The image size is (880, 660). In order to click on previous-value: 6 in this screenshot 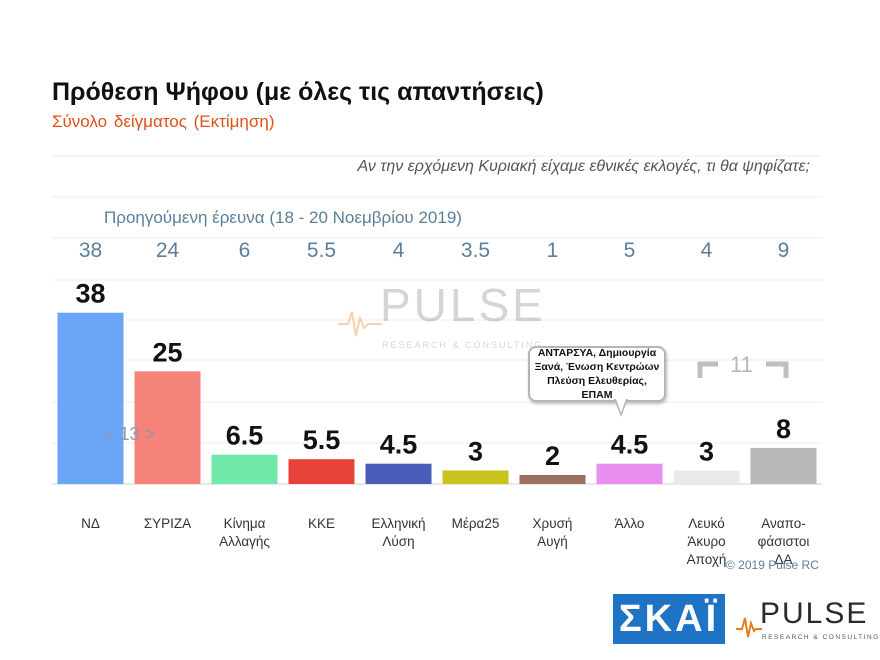, I will do `click(245, 250)`.